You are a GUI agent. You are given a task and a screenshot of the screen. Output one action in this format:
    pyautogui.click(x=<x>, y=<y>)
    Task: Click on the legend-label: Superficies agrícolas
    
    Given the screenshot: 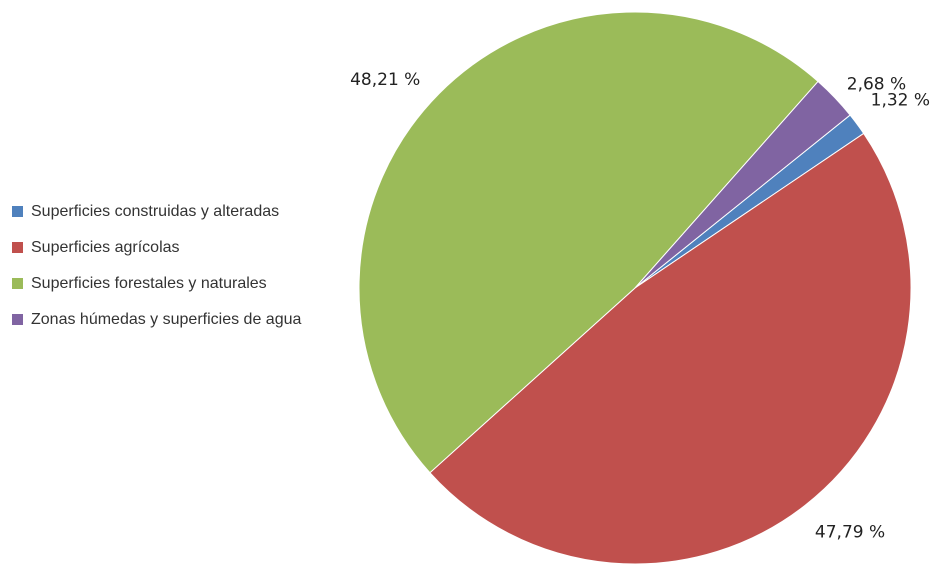 What is the action you would take?
    pyautogui.click(x=105, y=247)
    